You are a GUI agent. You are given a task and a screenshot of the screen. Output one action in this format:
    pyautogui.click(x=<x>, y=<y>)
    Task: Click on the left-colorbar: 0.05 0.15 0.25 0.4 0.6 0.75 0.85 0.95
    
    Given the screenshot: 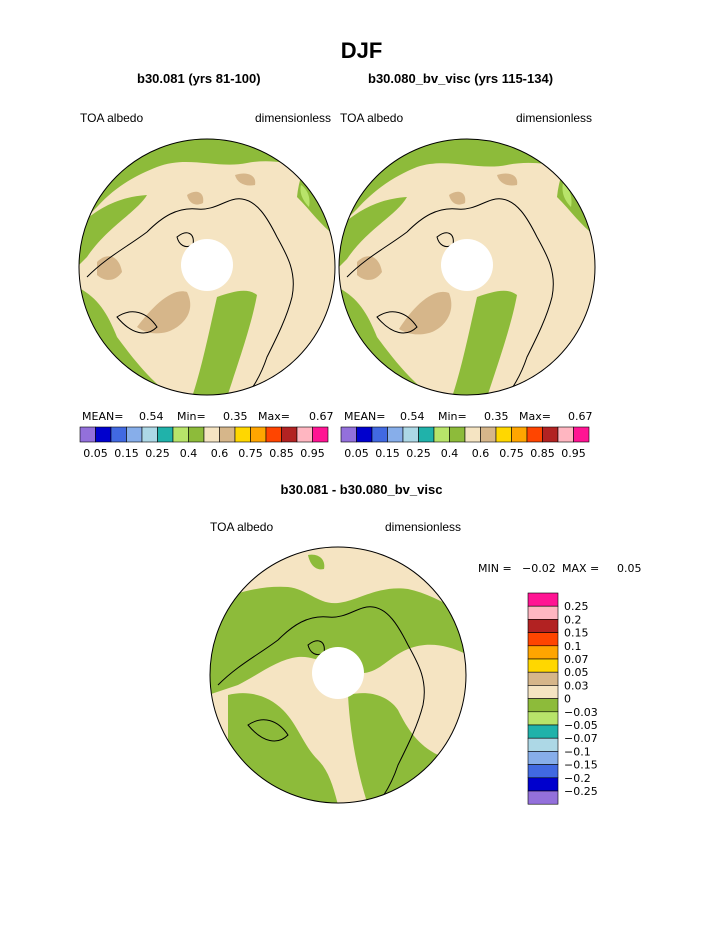 What is the action you would take?
    pyautogui.click(x=204, y=443)
    